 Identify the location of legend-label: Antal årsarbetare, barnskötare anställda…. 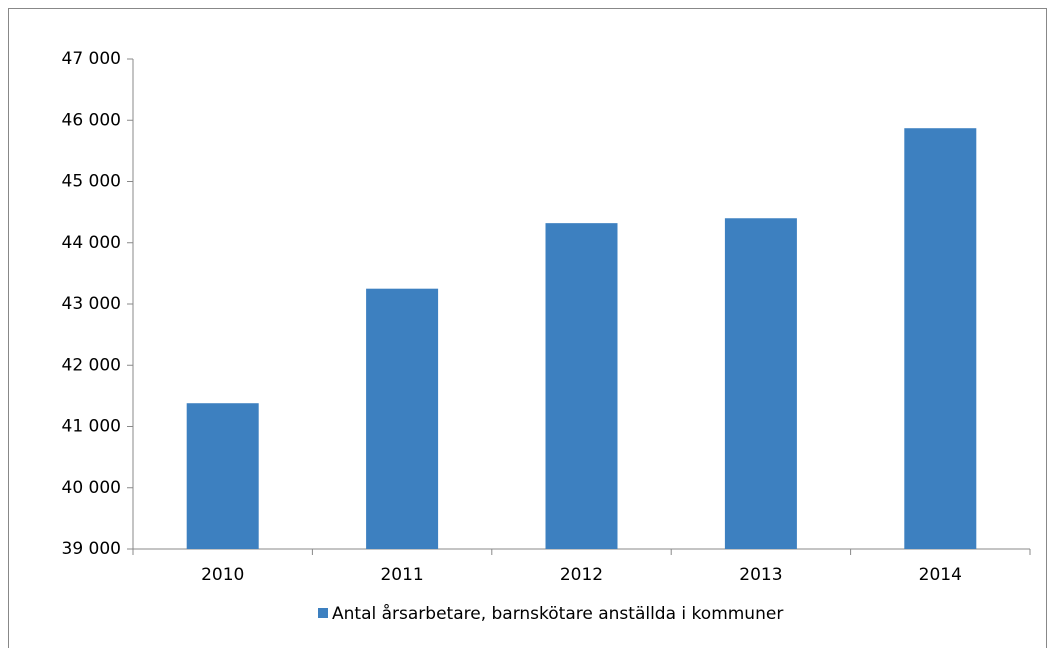
(557, 613).